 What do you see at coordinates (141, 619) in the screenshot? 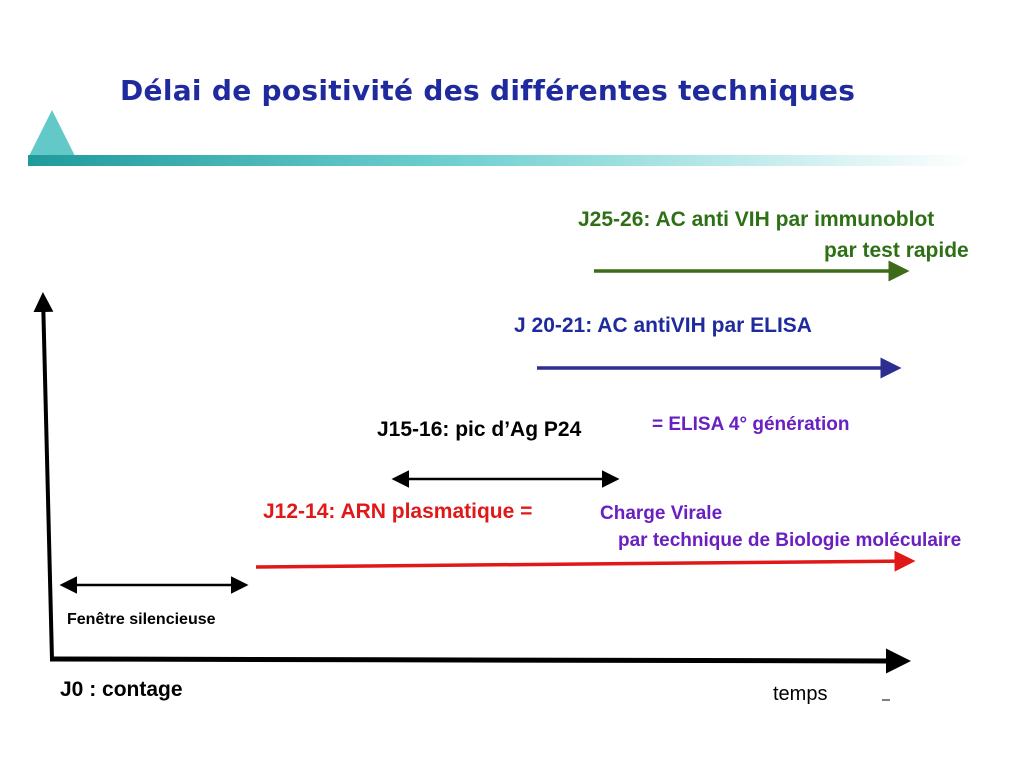
I see `silent-window-label: Fenêtre silencieuse` at bounding box center [141, 619].